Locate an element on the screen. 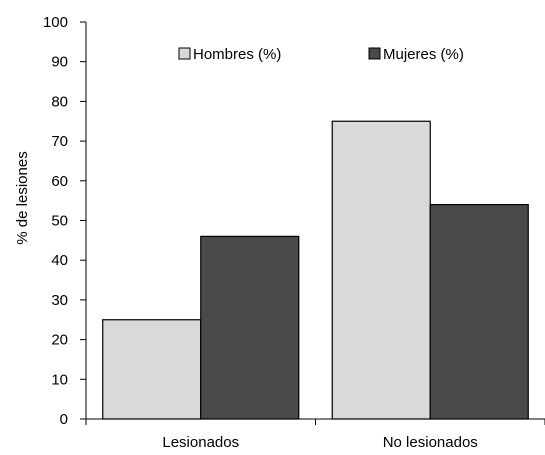  legend-label: Mujeres (%) is located at coordinates (423, 54).